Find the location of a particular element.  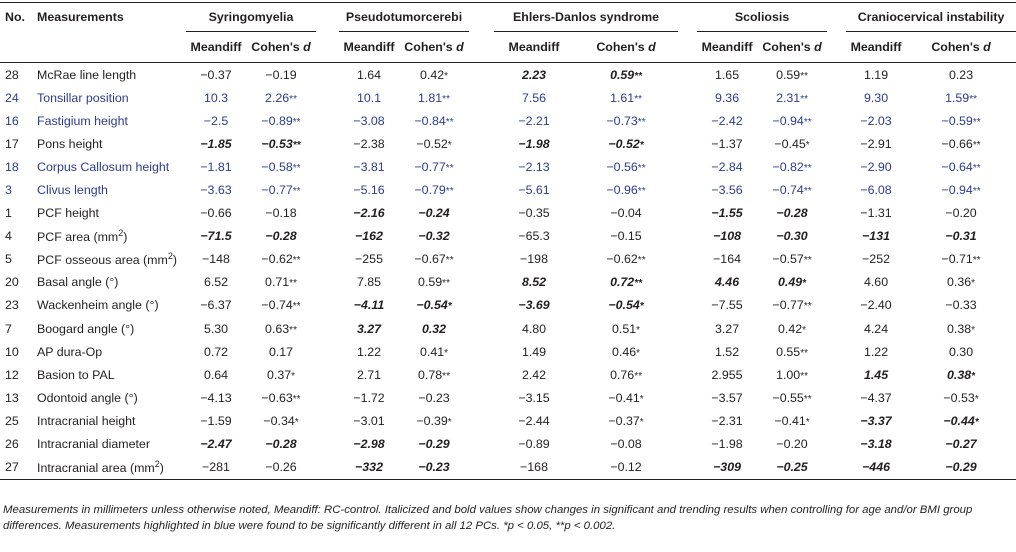

cell-value: −1.72 is located at coordinates (369, 397).